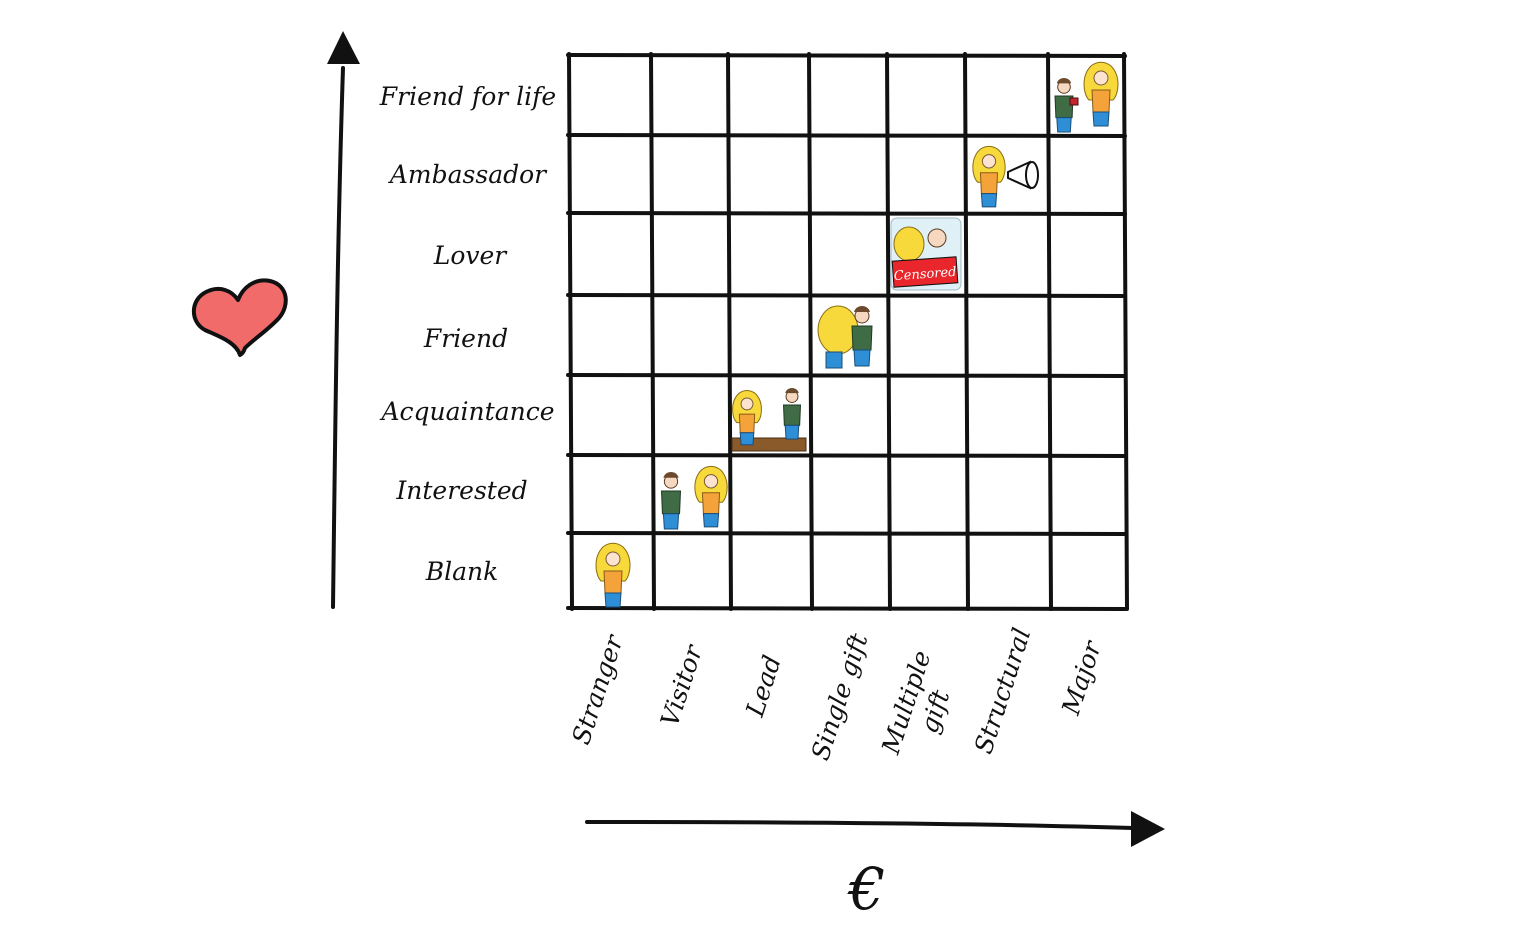  What do you see at coordinates (470, 255) in the screenshot?
I see `row-label-lover: Lover` at bounding box center [470, 255].